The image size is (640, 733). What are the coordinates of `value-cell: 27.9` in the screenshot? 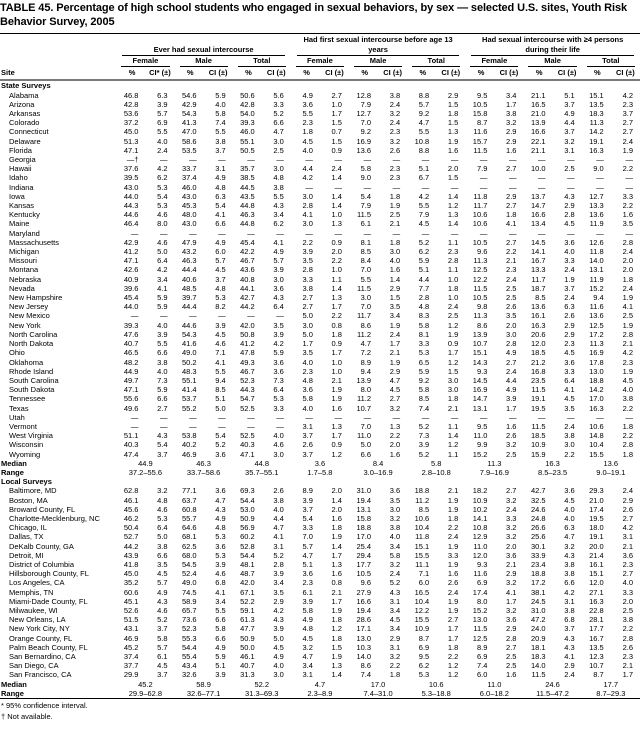 It's located at (364, 592).